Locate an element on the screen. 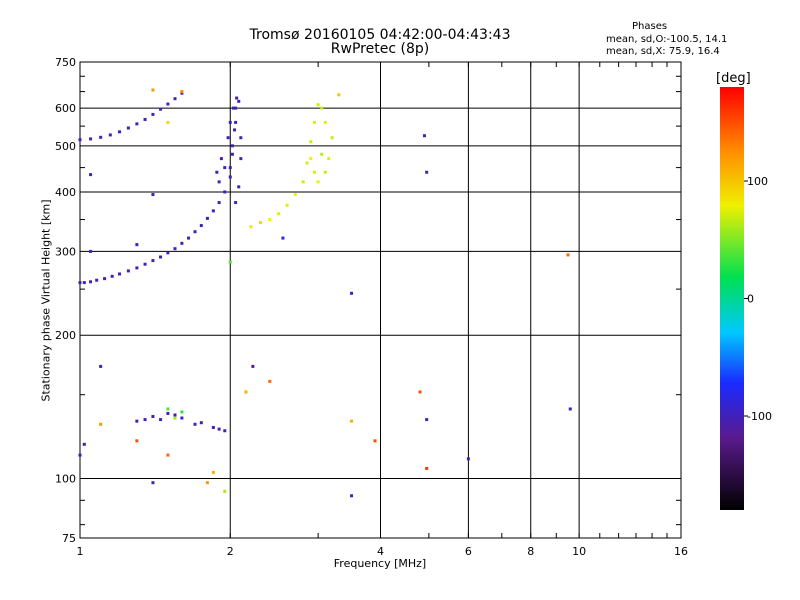 The image size is (800, 600). colorbar-tick-label: 0 is located at coordinates (750, 299).